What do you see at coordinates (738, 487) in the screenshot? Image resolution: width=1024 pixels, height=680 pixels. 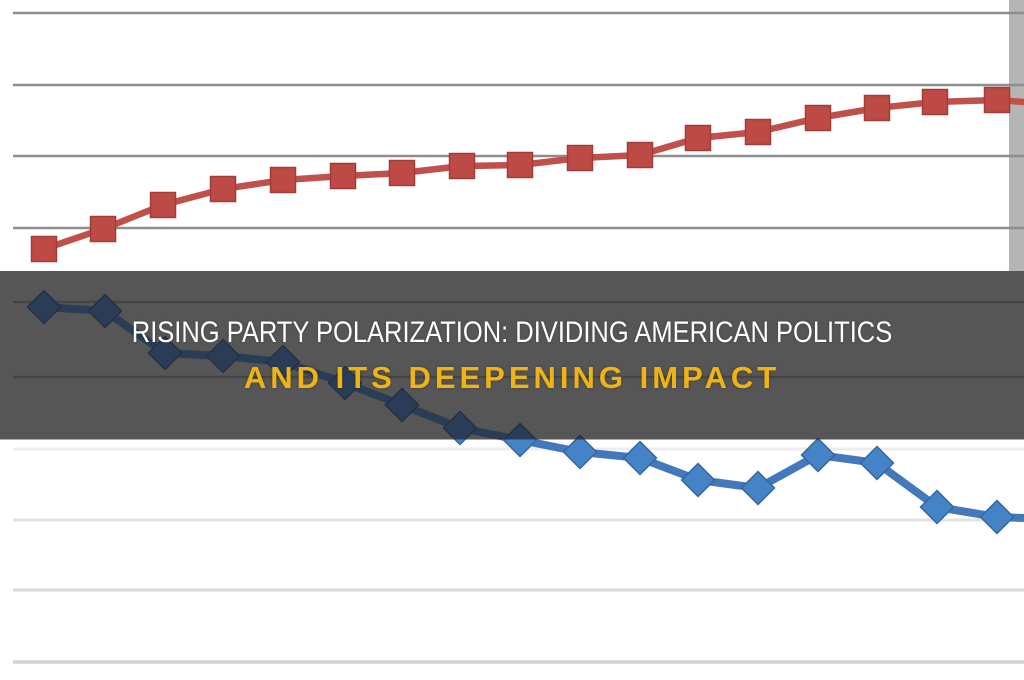 I see `blue-bright-layer` at bounding box center [738, 487].